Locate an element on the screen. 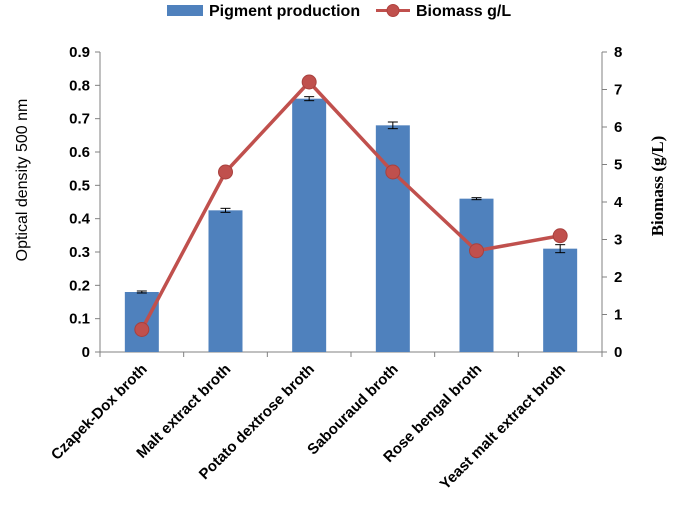  legend-swatch-pigment is located at coordinates (185, 10).